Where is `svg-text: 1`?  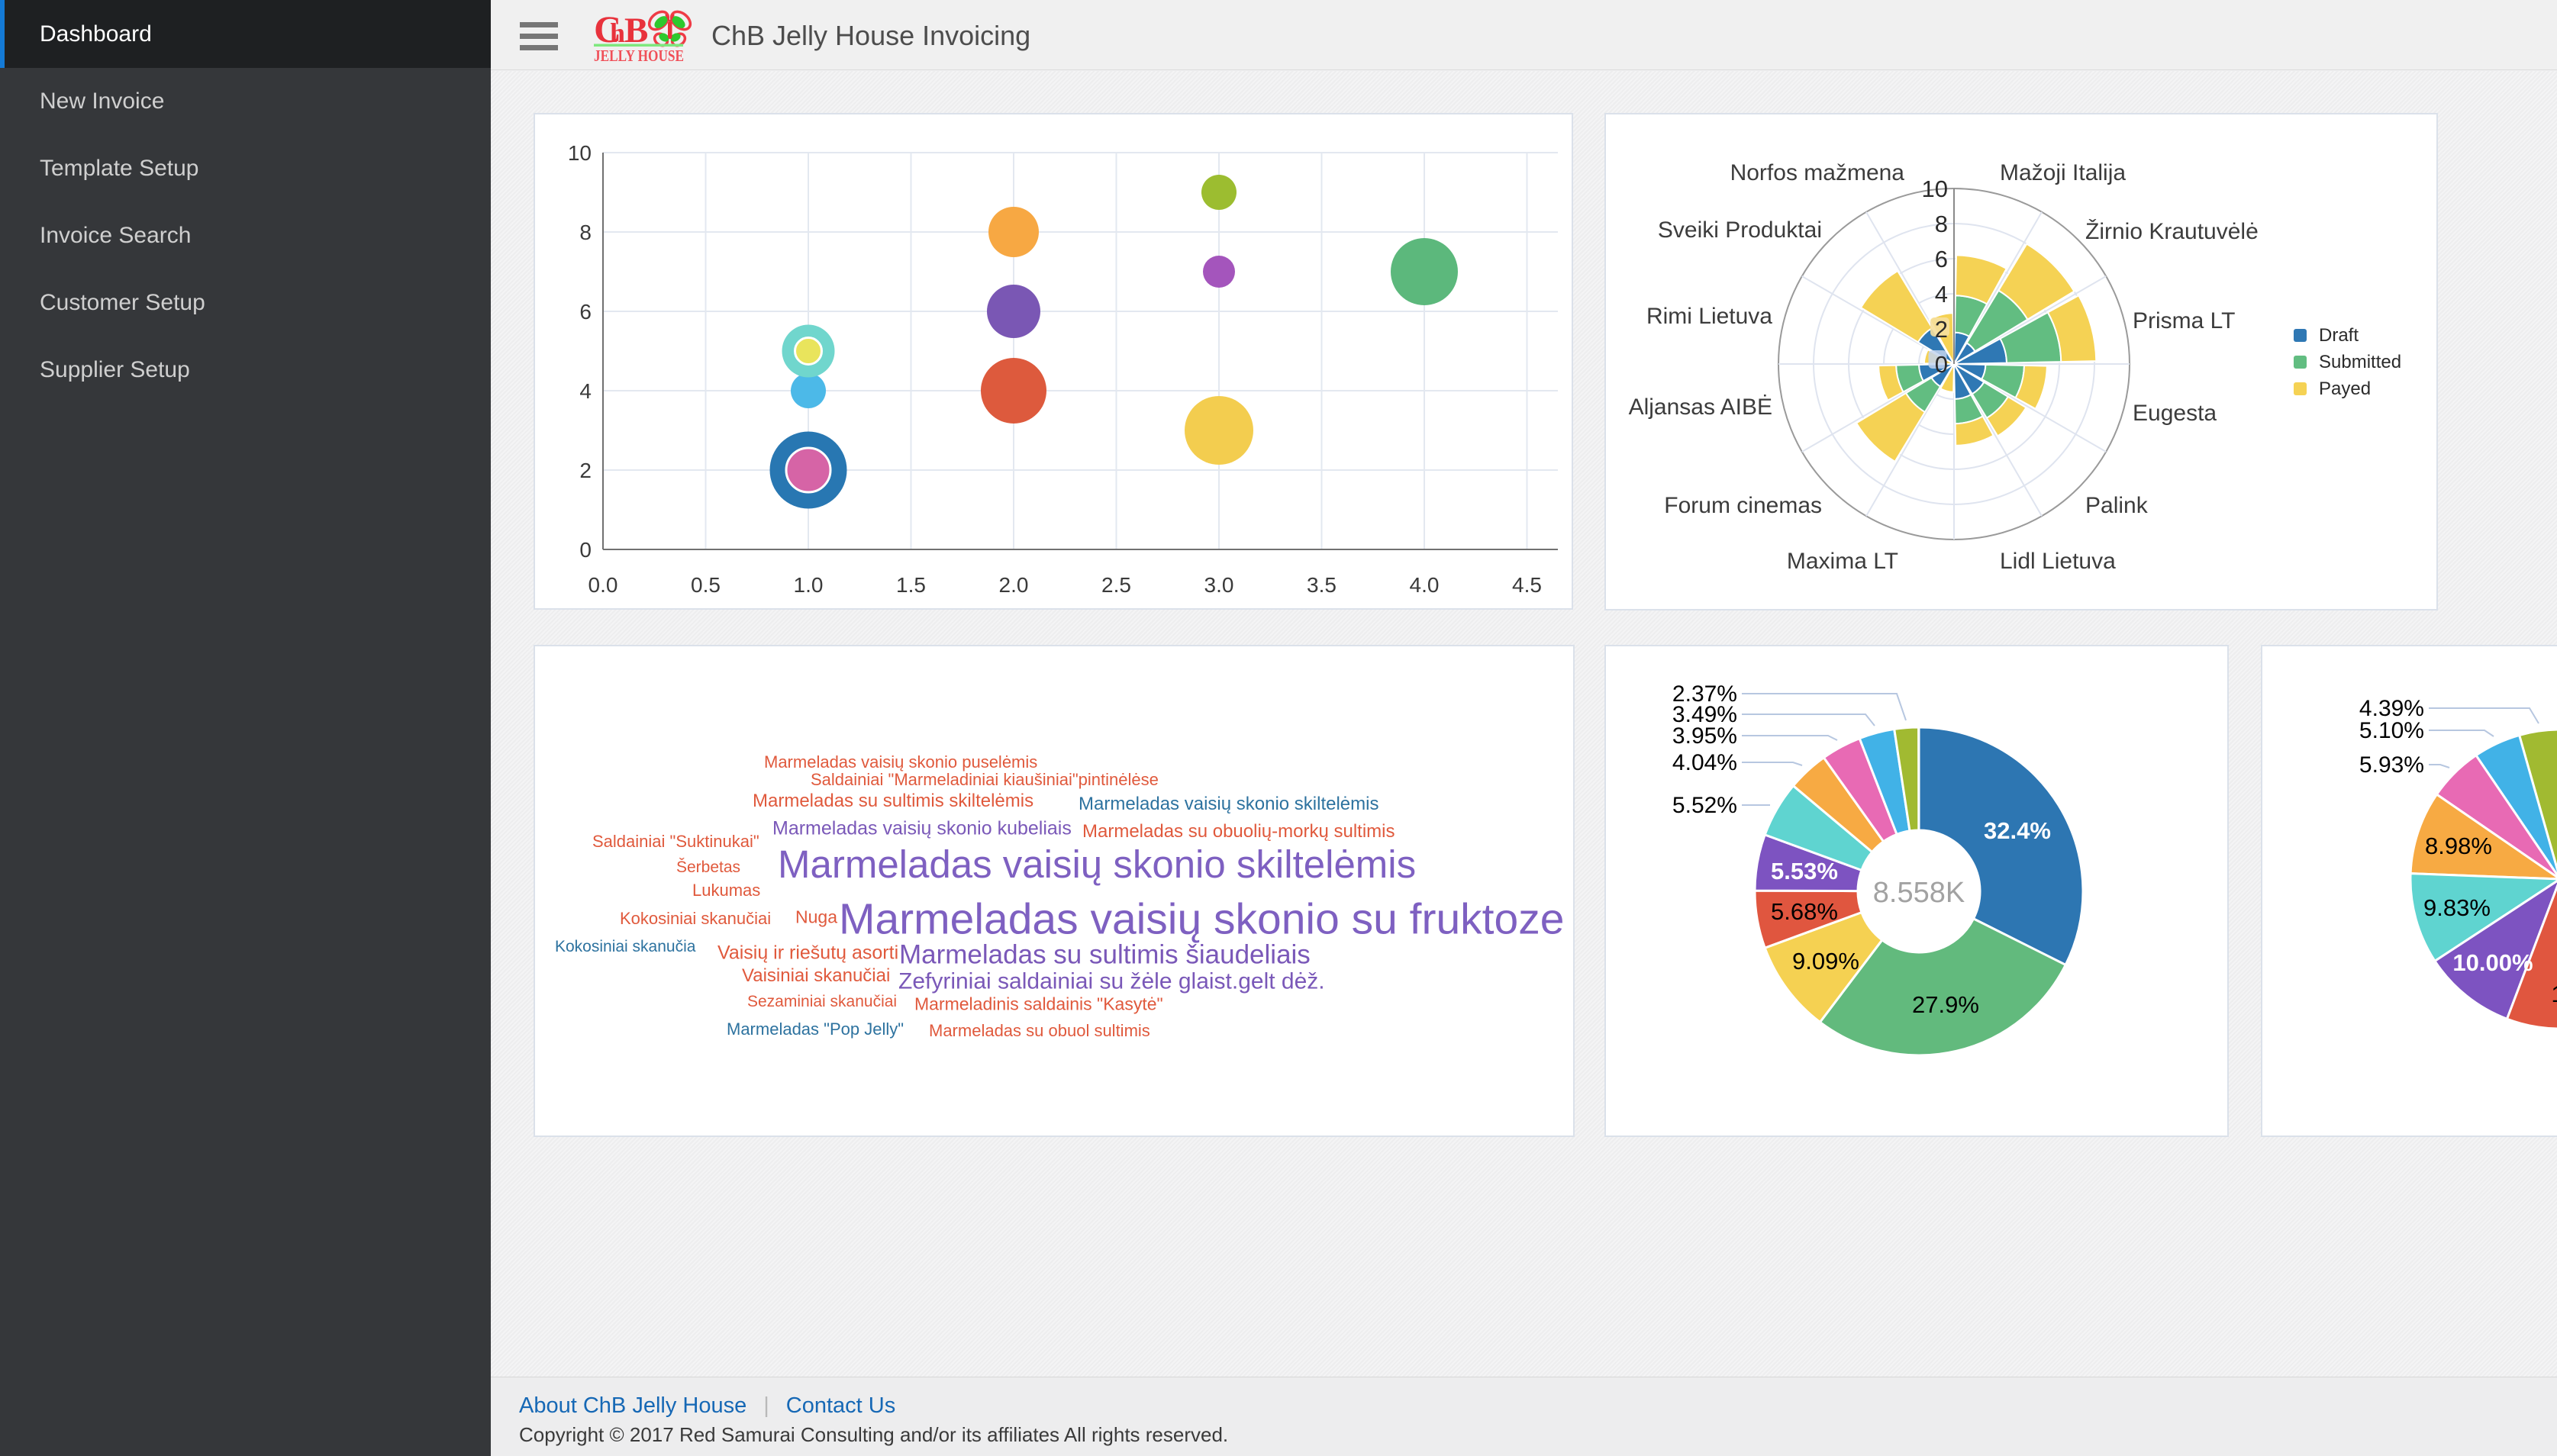 svg-text: 1 is located at coordinates (2554, 994).